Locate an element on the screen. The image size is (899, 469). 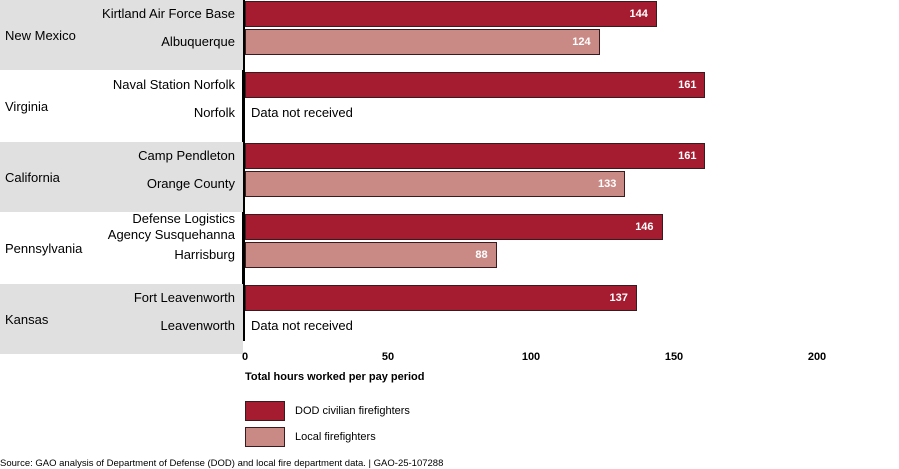
state-label: New Mexico is located at coordinates (40, 35).